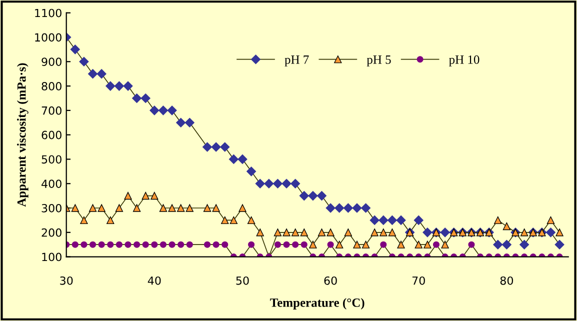 The height and width of the screenshot is (321, 577). What do you see at coordinates (52, 110) in the screenshot?
I see `y-tick-label: 700` at bounding box center [52, 110].